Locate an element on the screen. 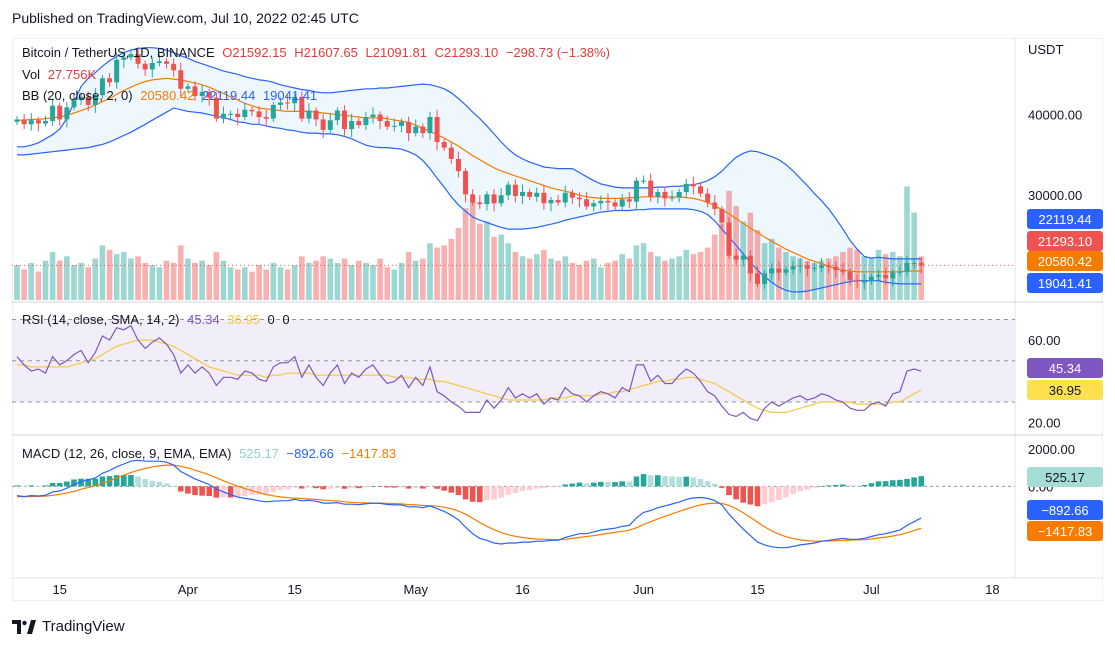 Image resolution: width=1115 pixels, height=648 pixels. rsi-sma-line is located at coordinates (469, 376).